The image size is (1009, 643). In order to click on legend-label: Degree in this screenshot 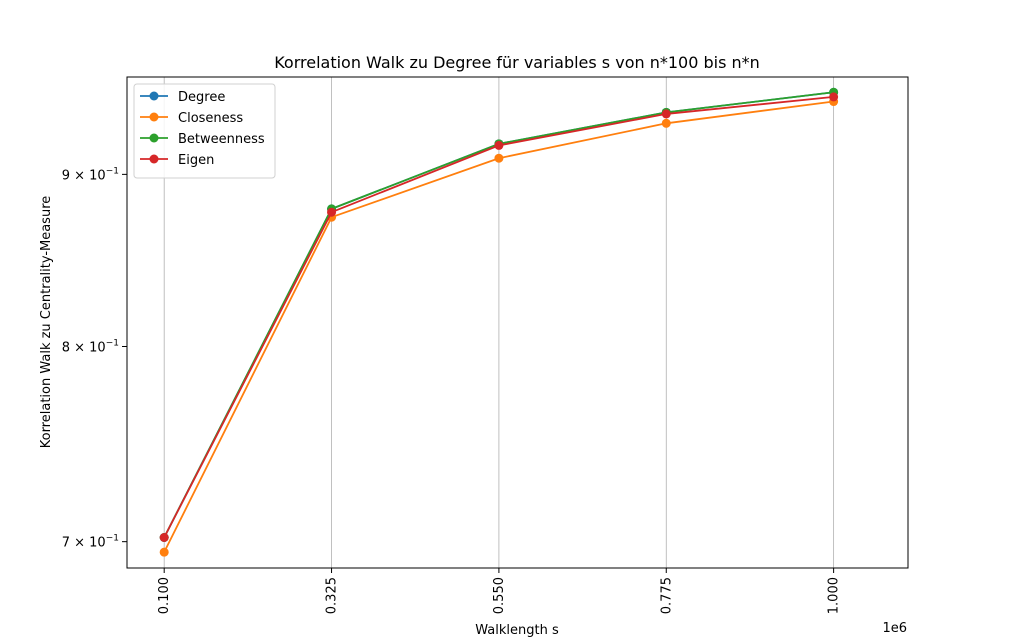, I will do `click(201, 97)`.